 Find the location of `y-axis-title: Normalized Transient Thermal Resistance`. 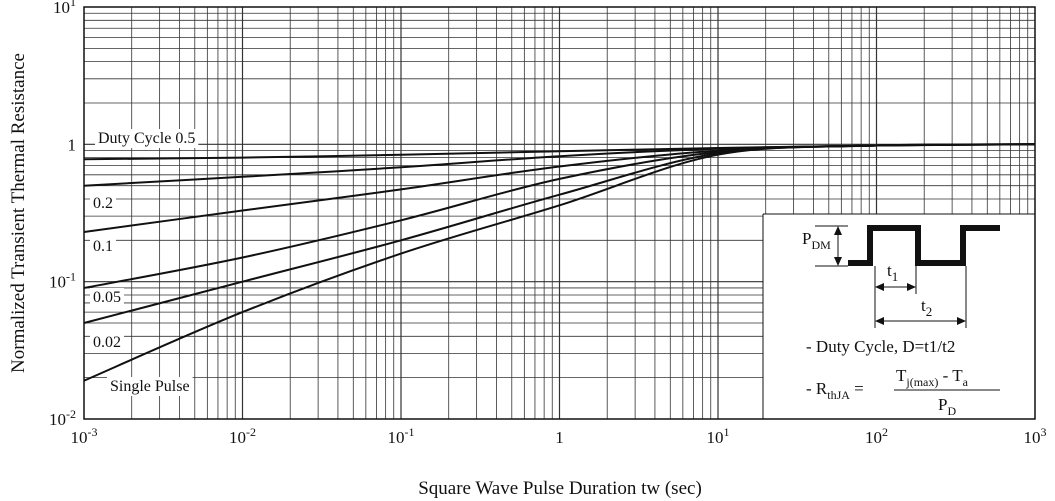

y-axis-title: Normalized Transient Thermal Resistance is located at coordinates (18, 213).